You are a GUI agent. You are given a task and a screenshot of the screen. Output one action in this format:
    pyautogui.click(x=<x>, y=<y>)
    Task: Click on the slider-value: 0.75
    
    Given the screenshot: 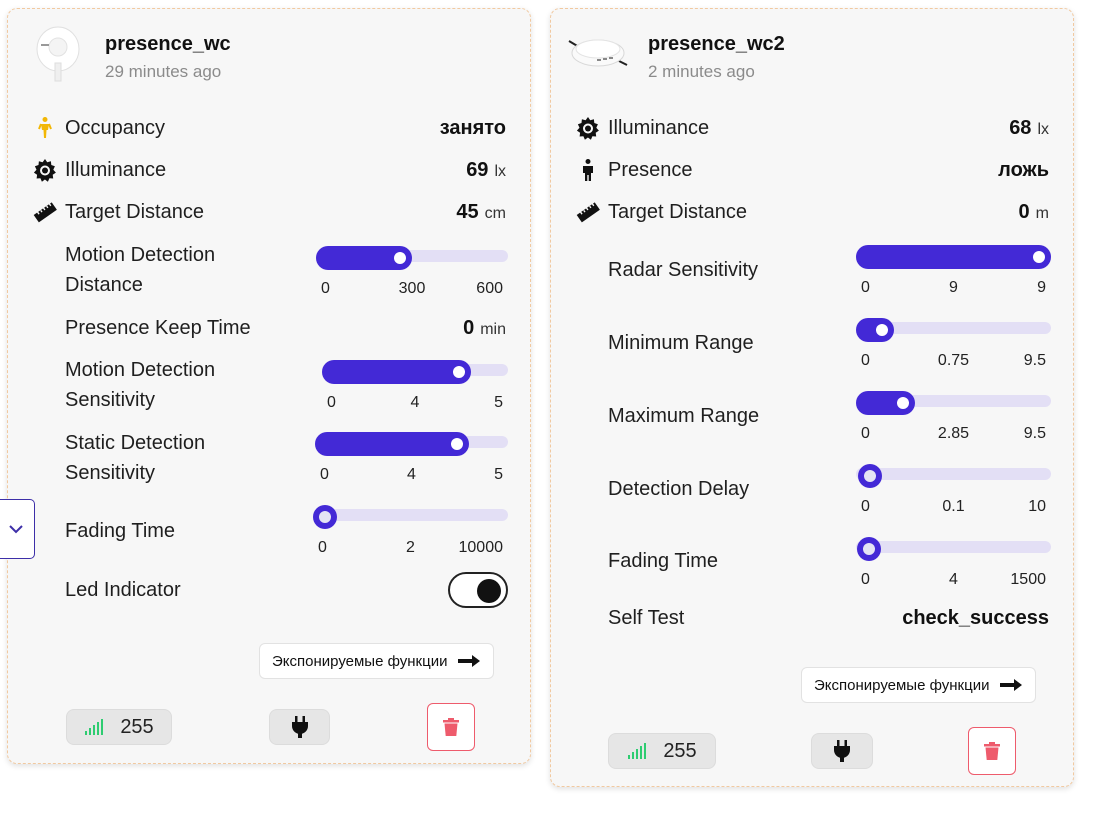 What is the action you would take?
    pyautogui.click(x=953, y=360)
    